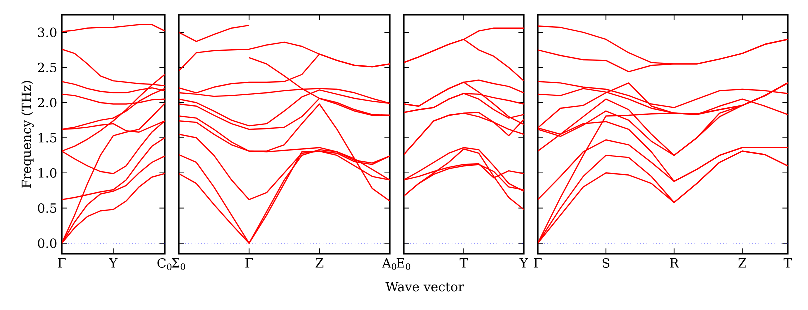 This screenshot has height=310, width=808. Describe the element at coordinates (28, 134) in the screenshot. I see `y-axis-title: Frequency (THz)` at that location.